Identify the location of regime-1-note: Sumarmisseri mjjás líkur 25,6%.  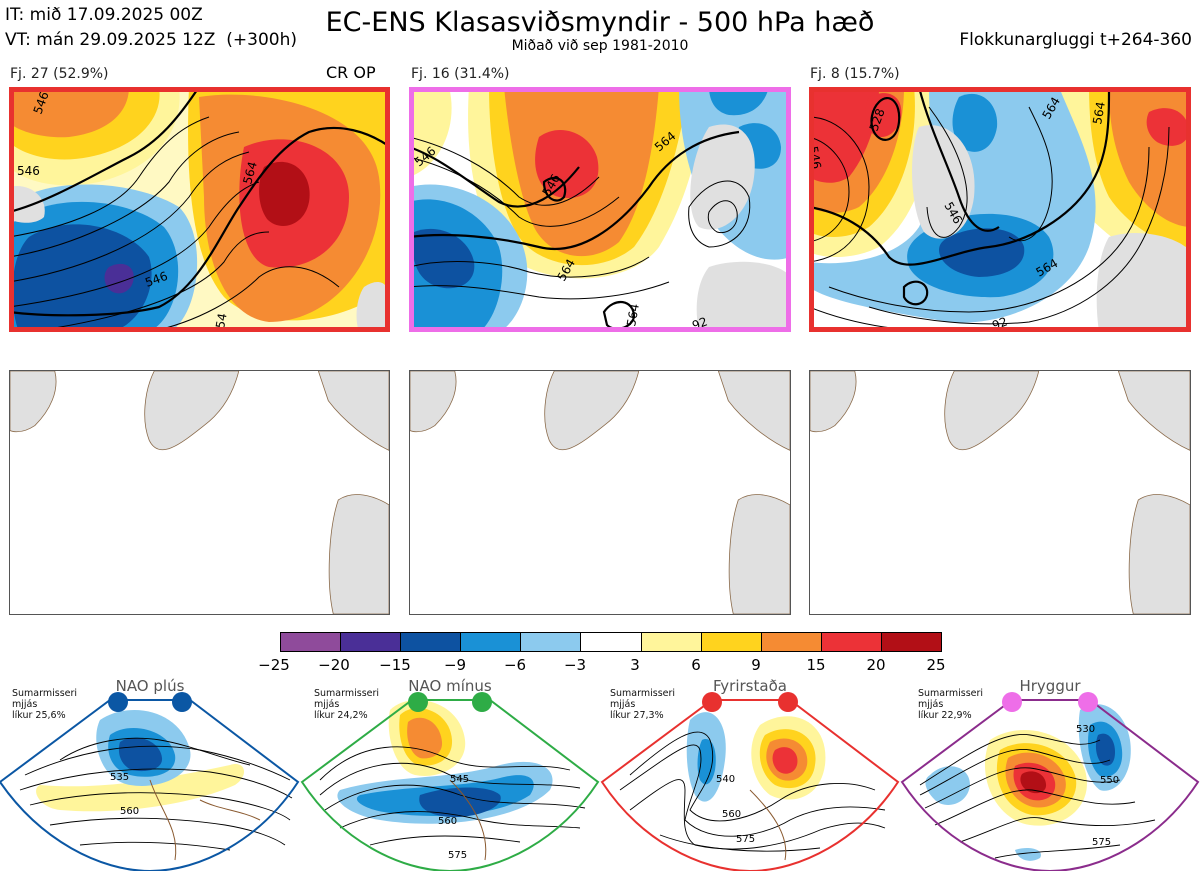
(45, 704).